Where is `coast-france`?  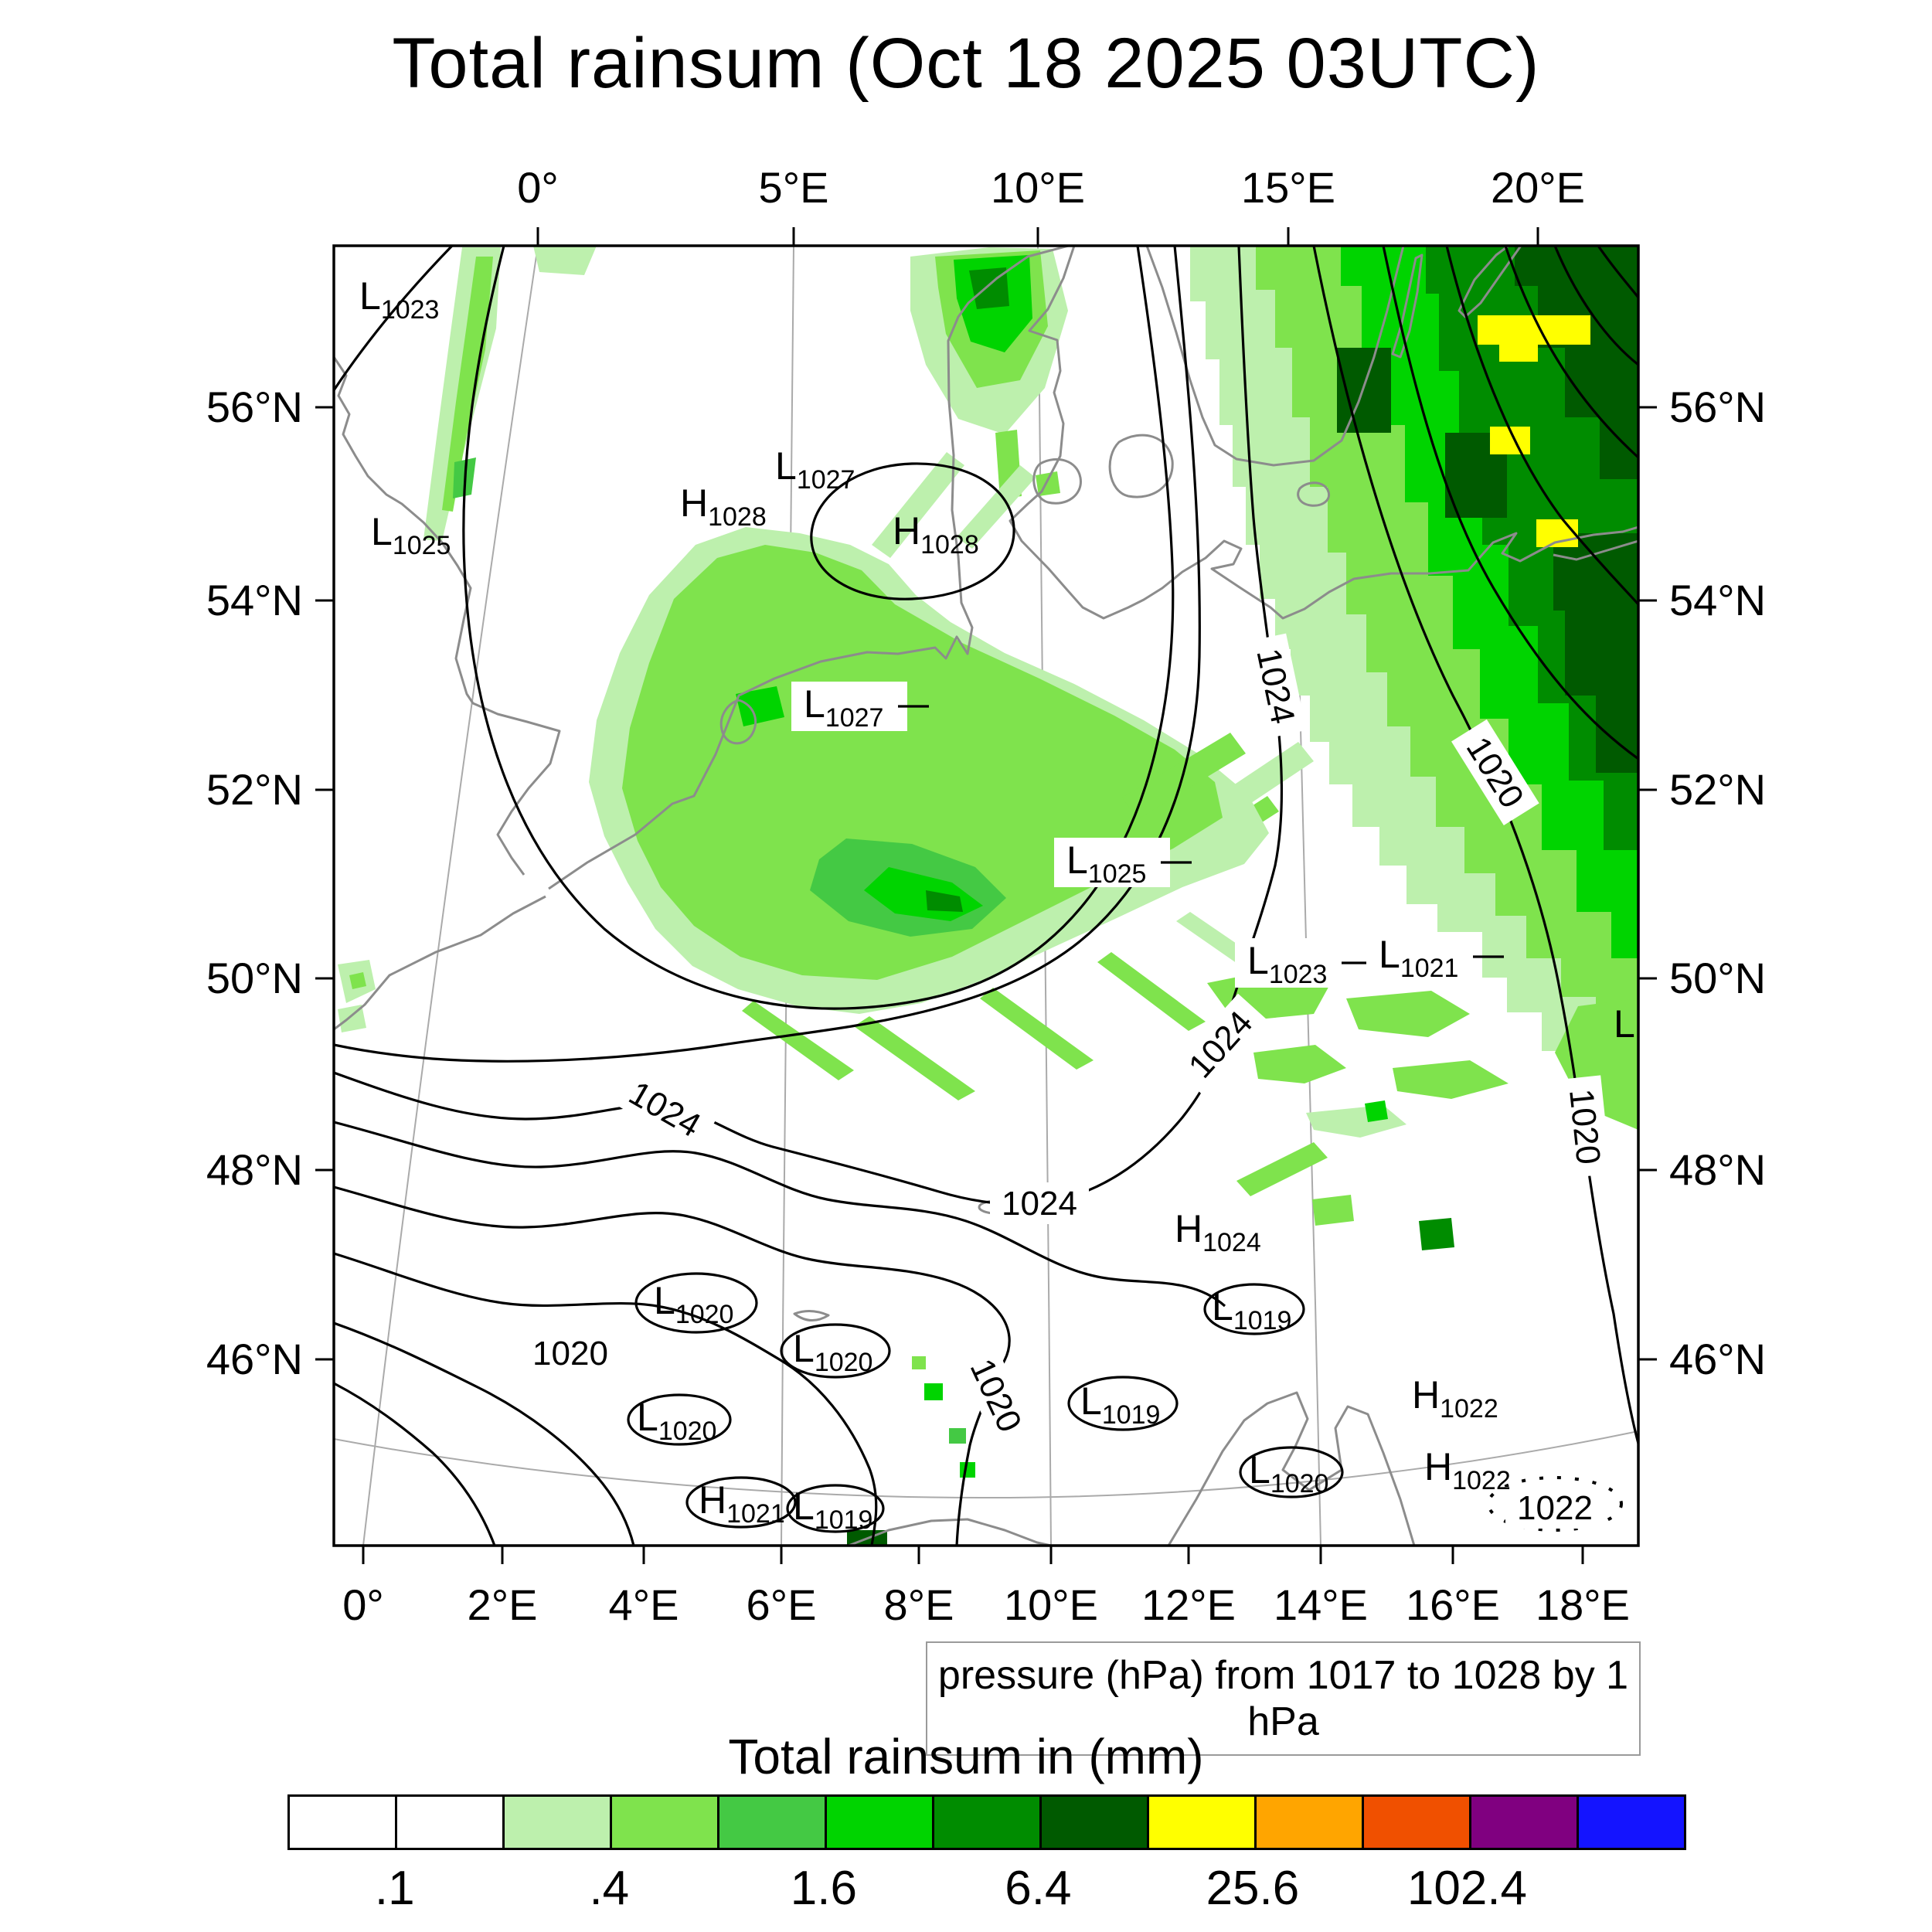 coast-france is located at coordinates (440, 963).